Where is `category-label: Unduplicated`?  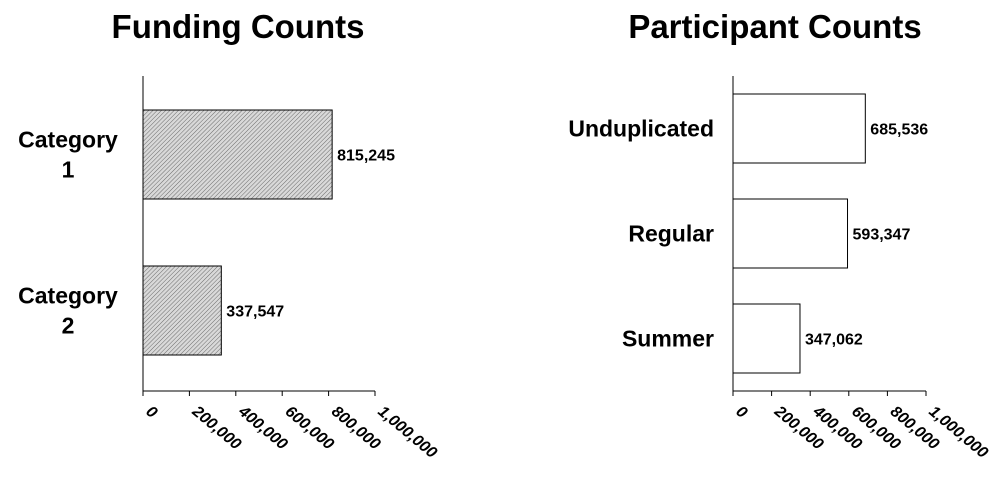
category-label: Unduplicated is located at coordinates (641, 129).